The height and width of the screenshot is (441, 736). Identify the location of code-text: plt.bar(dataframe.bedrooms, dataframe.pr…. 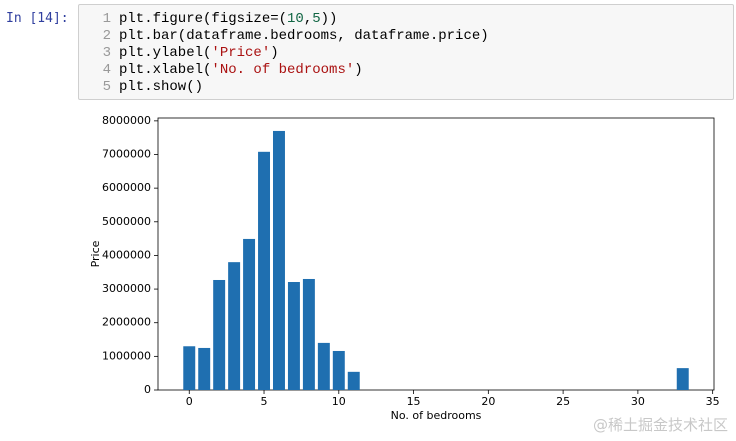
(304, 36).